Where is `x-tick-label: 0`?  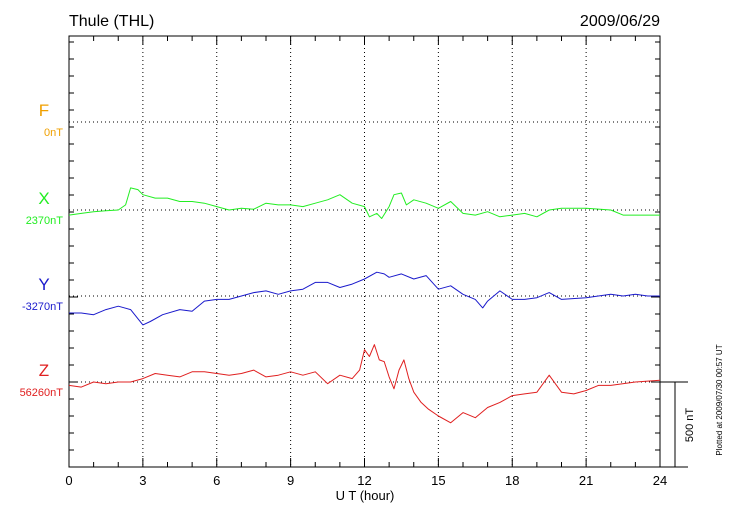 x-tick-label: 0 is located at coordinates (68, 480).